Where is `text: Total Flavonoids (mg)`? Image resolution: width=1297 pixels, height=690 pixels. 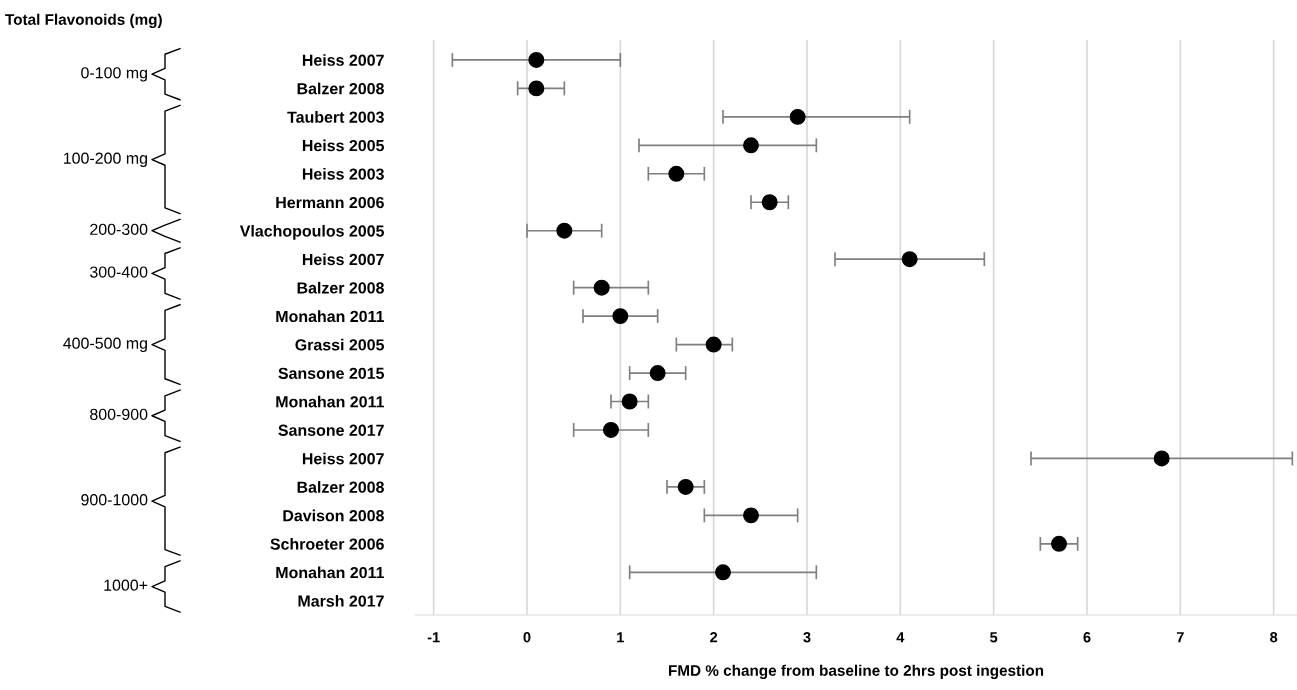
text: Total Flavonoids (mg) is located at coordinates (83, 20).